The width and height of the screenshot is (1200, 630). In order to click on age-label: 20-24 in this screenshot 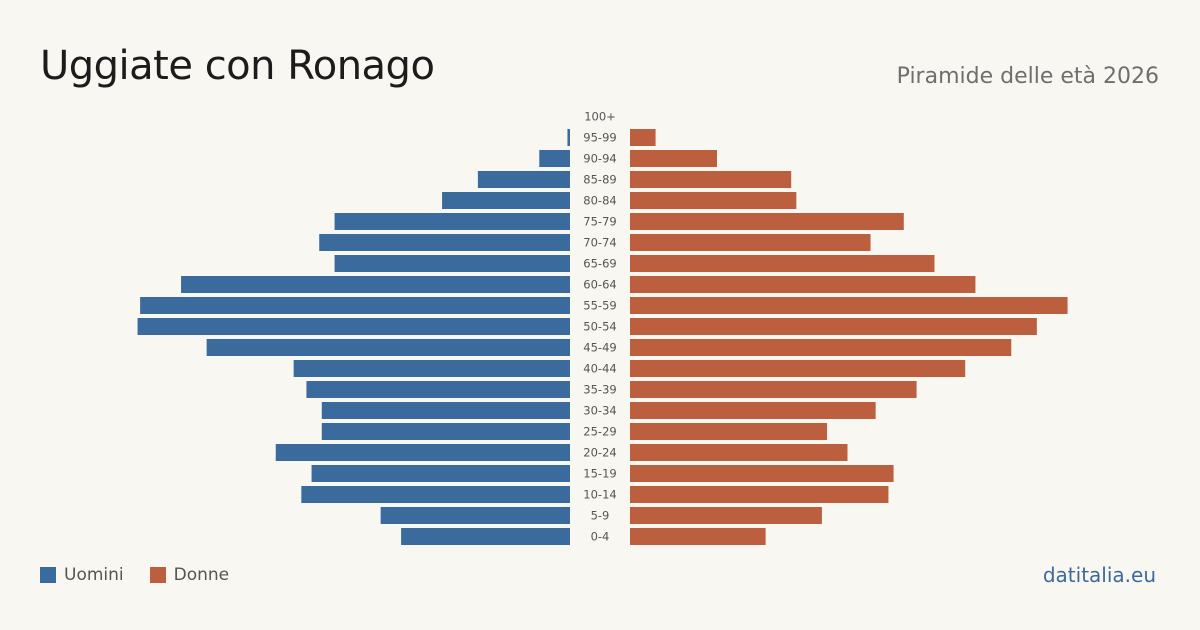, I will do `click(599, 453)`.